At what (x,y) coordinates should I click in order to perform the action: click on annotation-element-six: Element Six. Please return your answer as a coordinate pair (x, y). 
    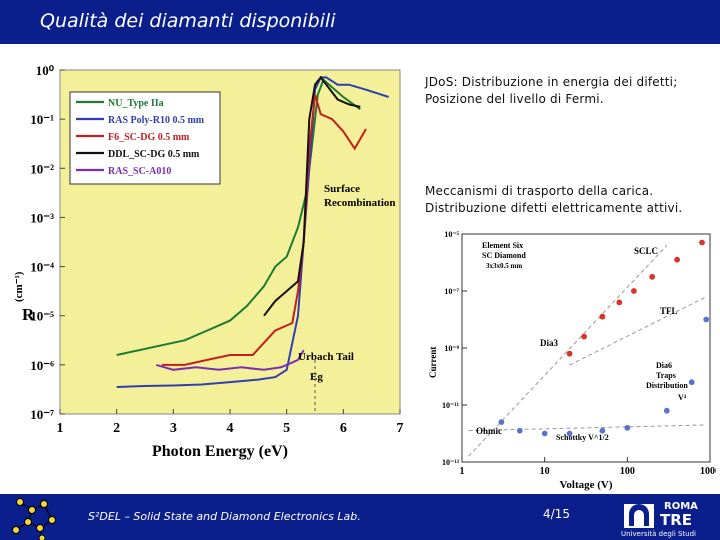
    Looking at the image, I should click on (502, 245).